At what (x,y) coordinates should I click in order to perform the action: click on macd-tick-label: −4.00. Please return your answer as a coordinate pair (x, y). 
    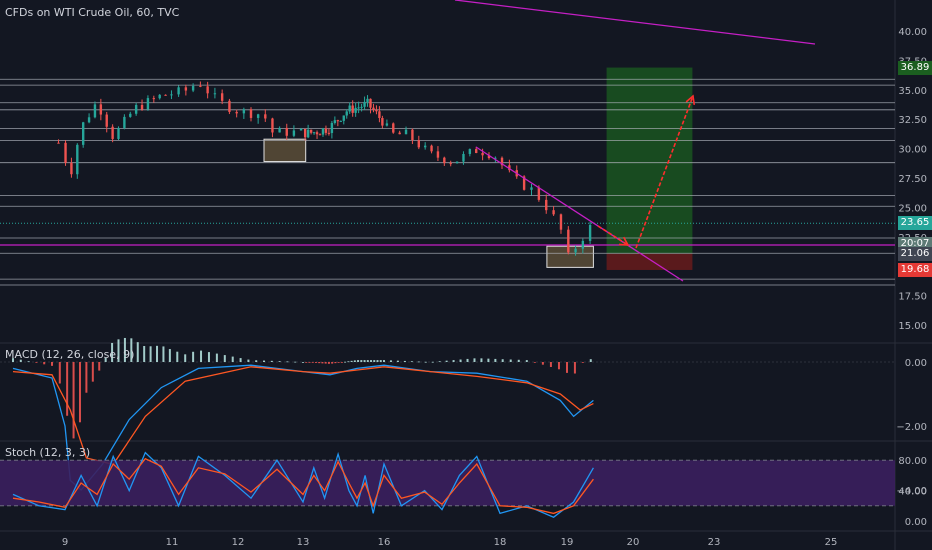
    Looking at the image, I should click on (911, 491).